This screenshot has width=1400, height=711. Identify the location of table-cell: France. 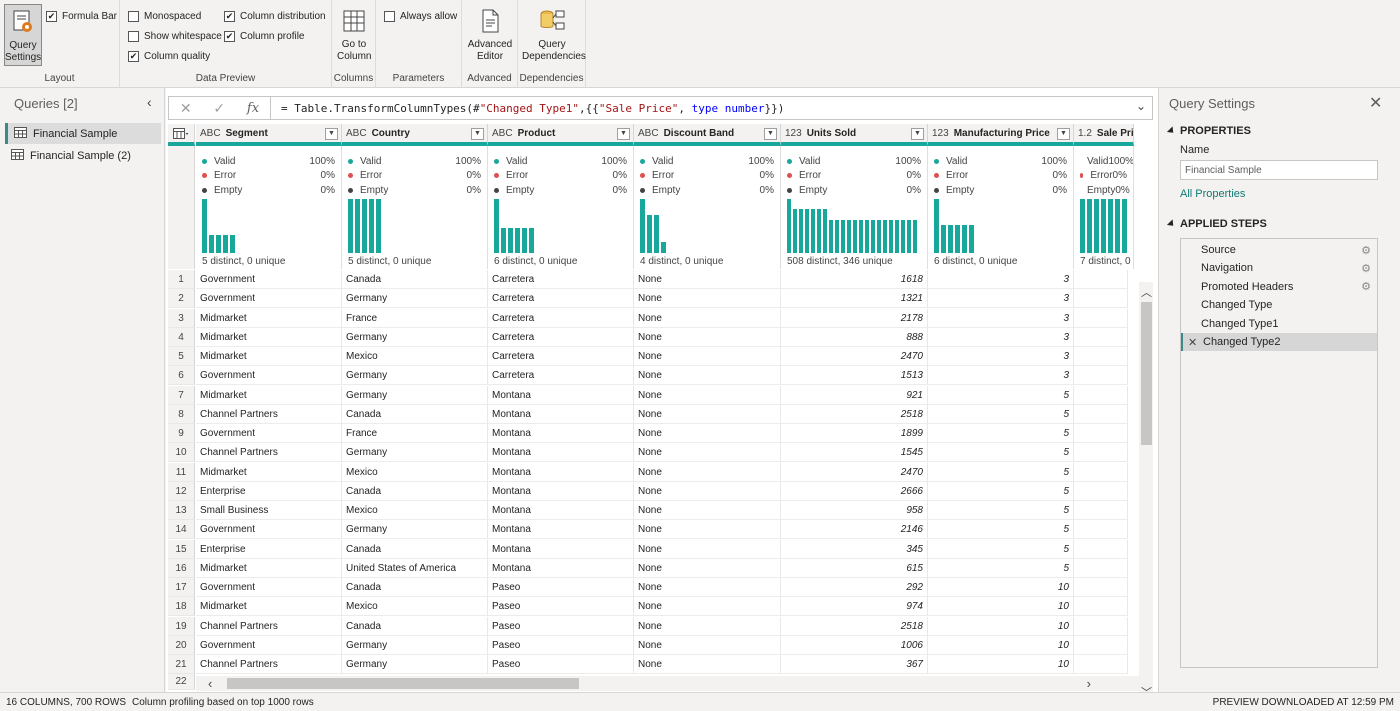
(415, 318).